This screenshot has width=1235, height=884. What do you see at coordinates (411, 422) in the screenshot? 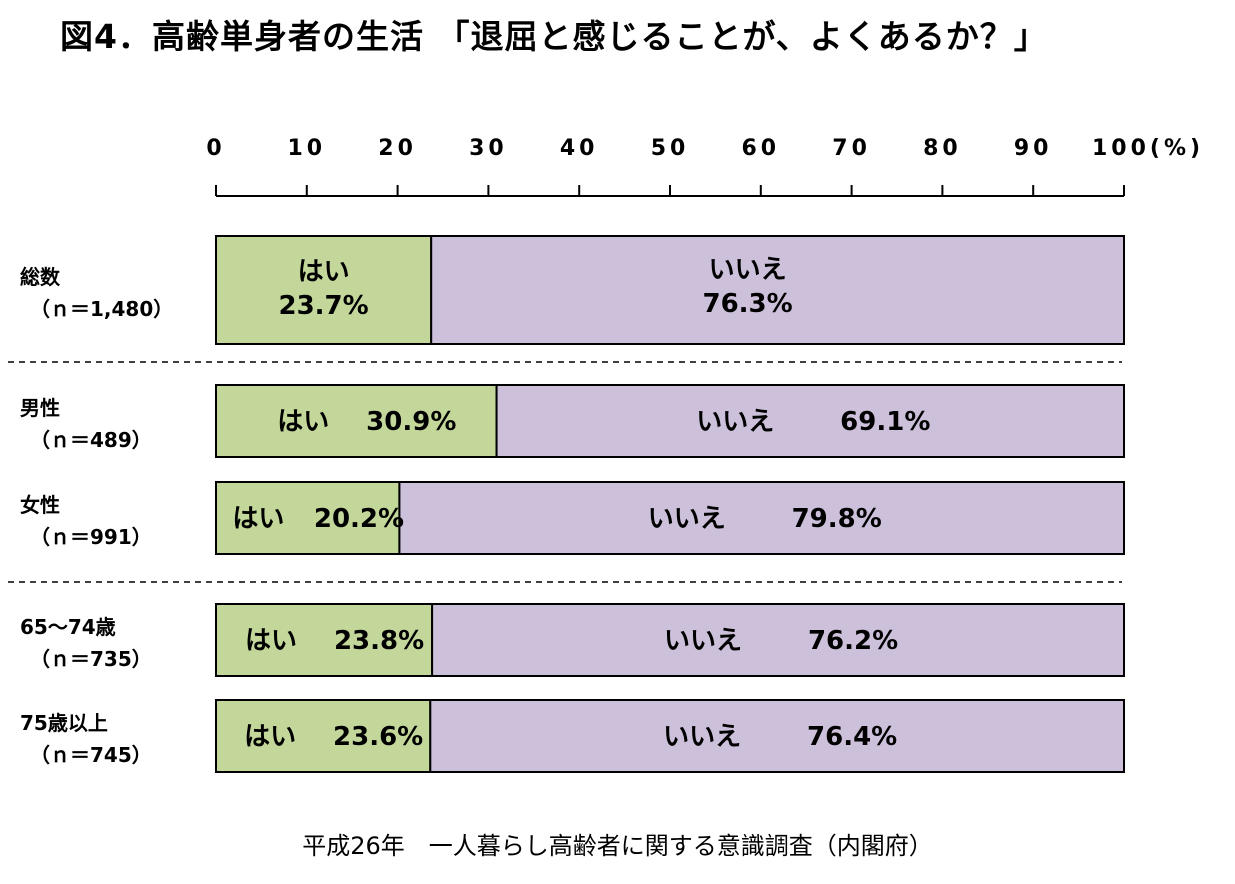
I see `bar-value-yes: 30.9%` at bounding box center [411, 422].